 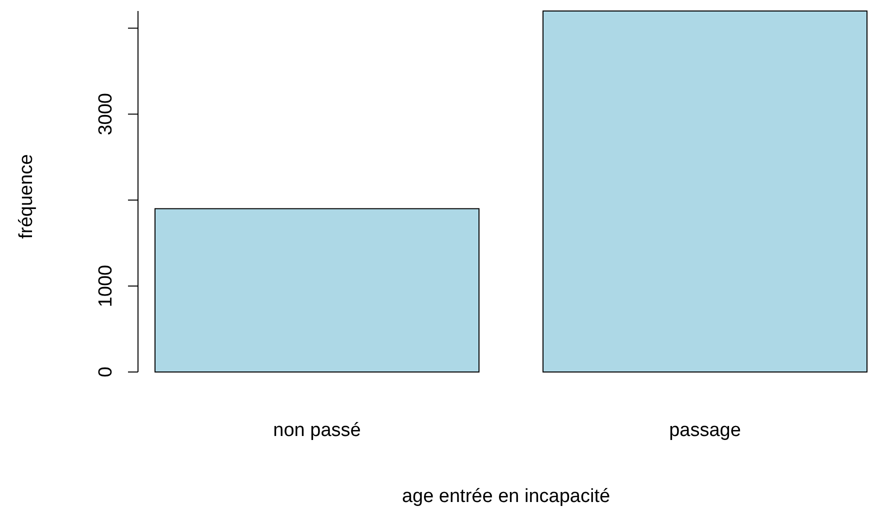 What do you see at coordinates (106, 286) in the screenshot?
I see `y-tick-label: 1000` at bounding box center [106, 286].